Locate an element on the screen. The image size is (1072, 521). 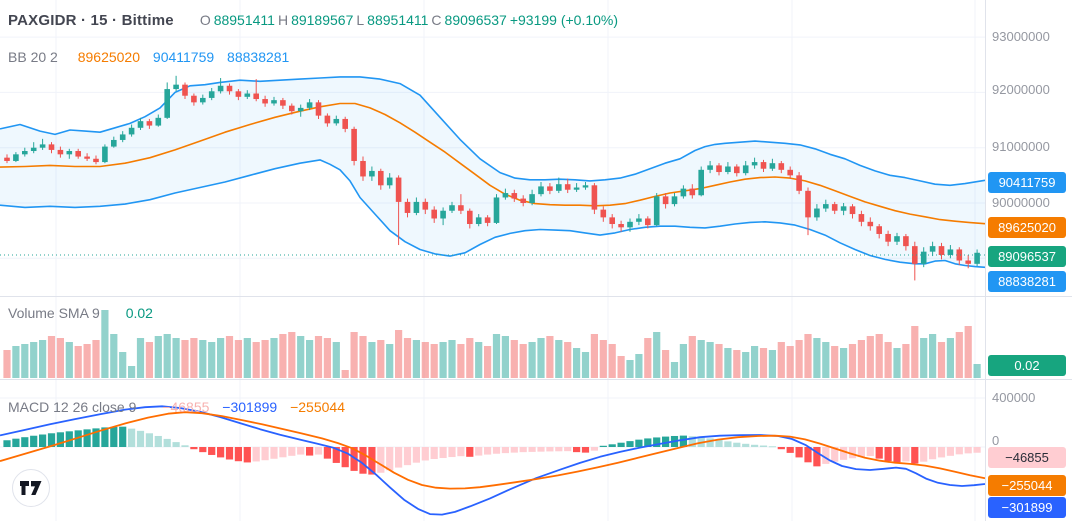
bb-upper-badge: 90411759 is located at coordinates (1027, 182).